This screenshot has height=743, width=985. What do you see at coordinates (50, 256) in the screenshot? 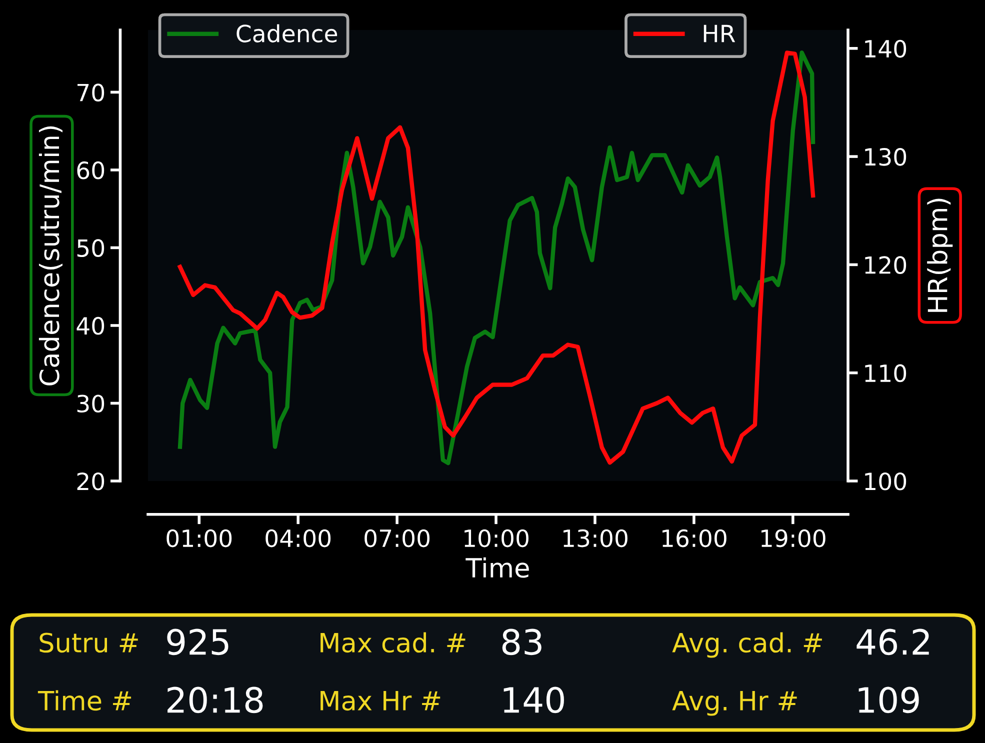
I see `y-axis-title: Cadence(sutru/min)` at bounding box center [50, 256].